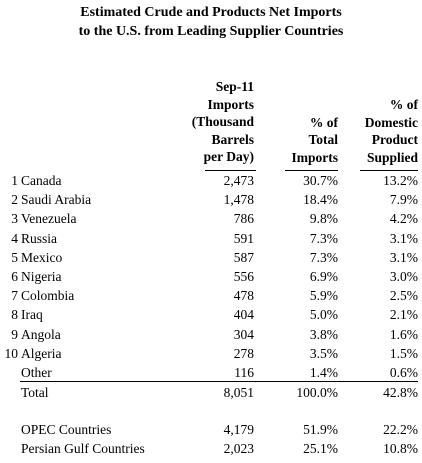 The height and width of the screenshot is (463, 422). What do you see at coordinates (403, 353) in the screenshot?
I see `row-pct-domestic: 1.5%` at bounding box center [403, 353].